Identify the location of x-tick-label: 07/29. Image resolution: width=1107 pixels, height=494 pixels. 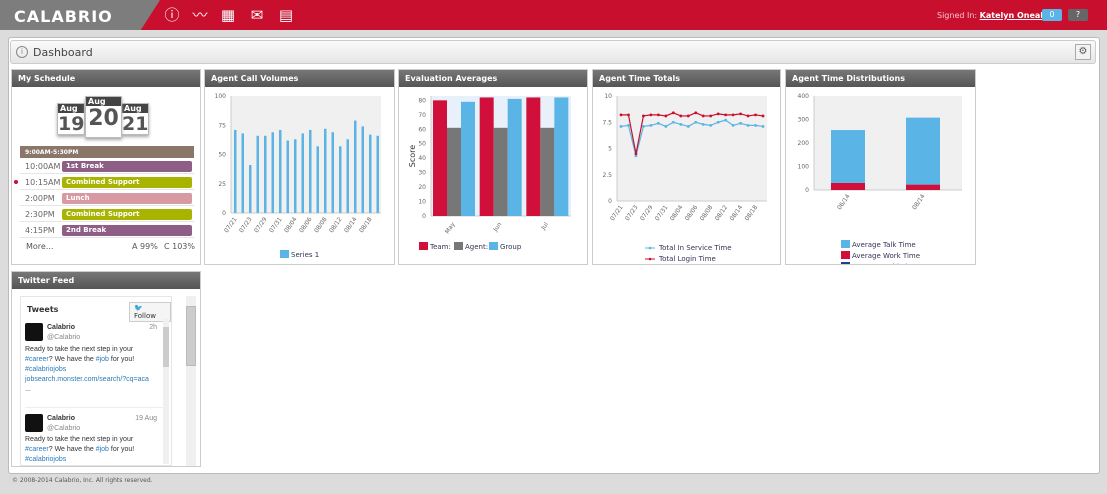
(261, 225).